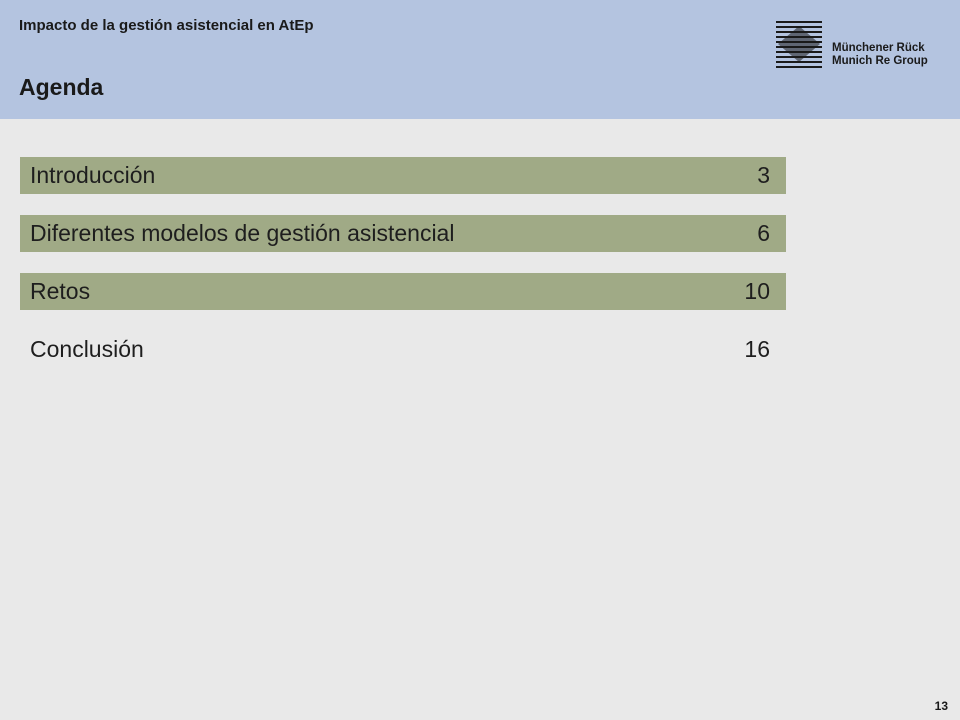  I want to click on agenda-item-page: 16, so click(757, 349).